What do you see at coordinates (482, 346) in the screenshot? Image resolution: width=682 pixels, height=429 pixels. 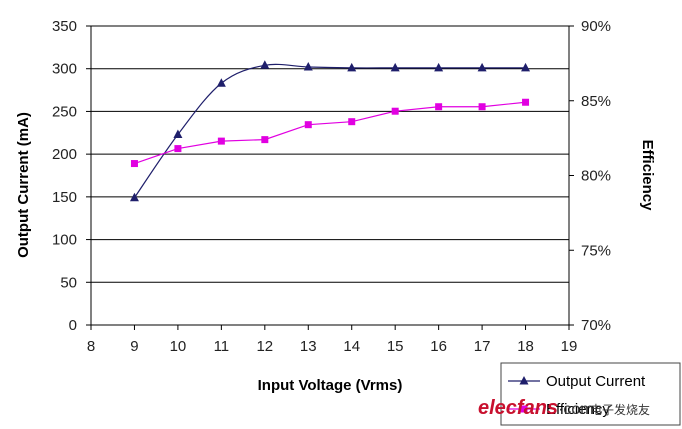 I see `x-tick-label: 17` at bounding box center [482, 346].